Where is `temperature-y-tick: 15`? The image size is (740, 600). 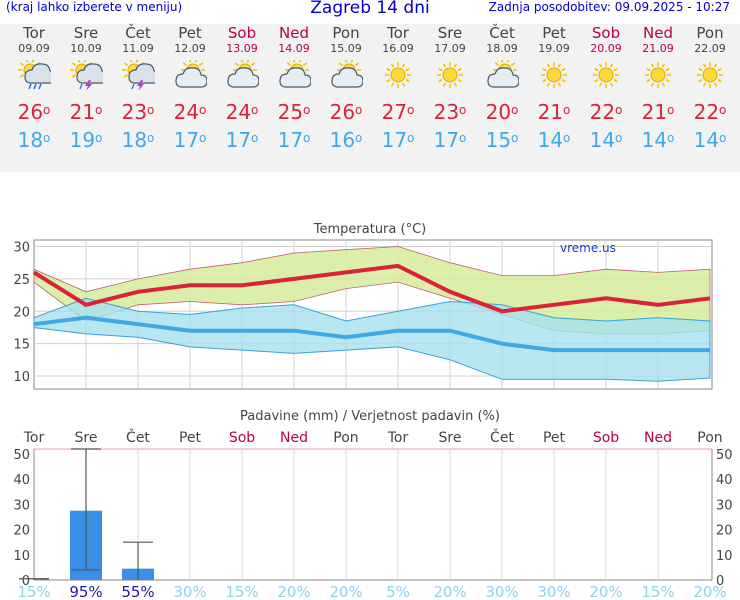 temperature-y-tick: 15 is located at coordinates (21, 345).